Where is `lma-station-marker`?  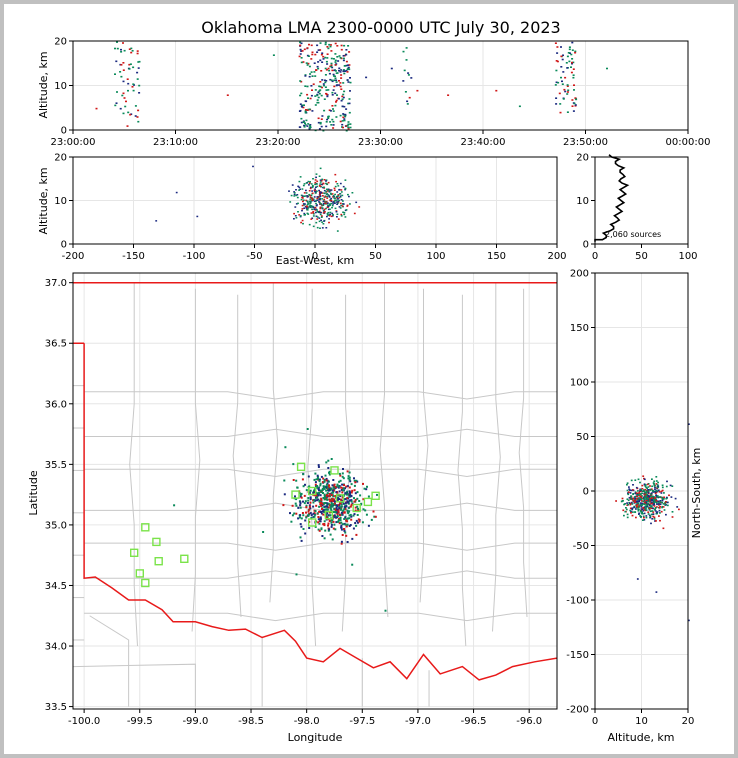
lma-station-marker is located at coordinates (375, 495).